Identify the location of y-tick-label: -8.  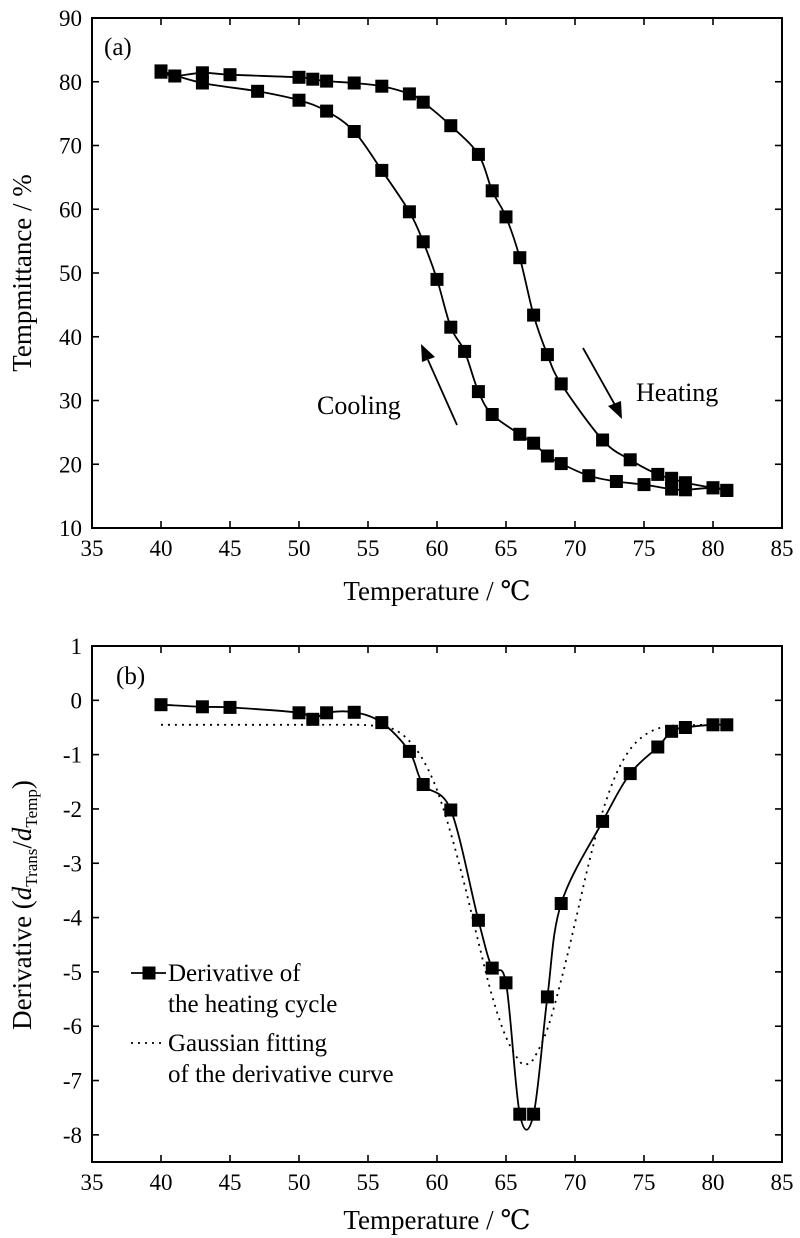
(72, 1135).